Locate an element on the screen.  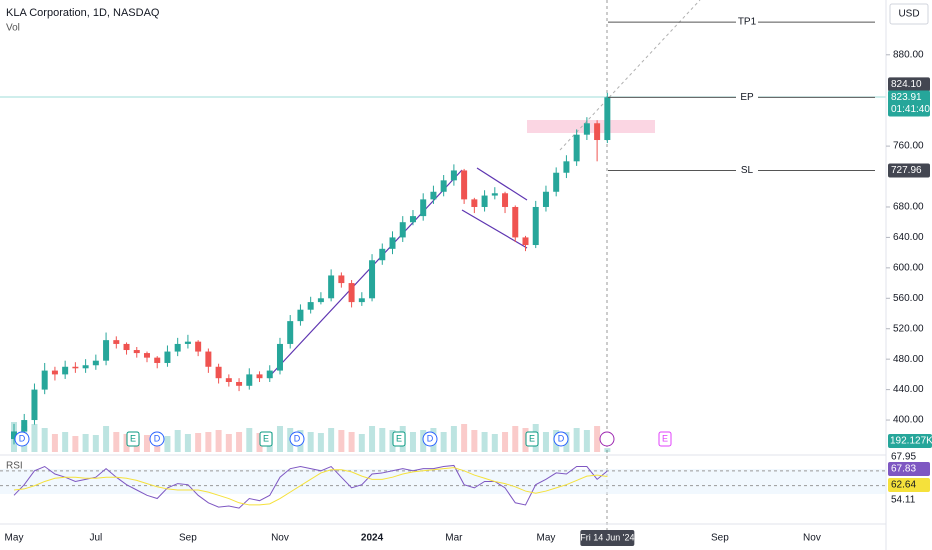
rsi-line is located at coordinates (310, 486).